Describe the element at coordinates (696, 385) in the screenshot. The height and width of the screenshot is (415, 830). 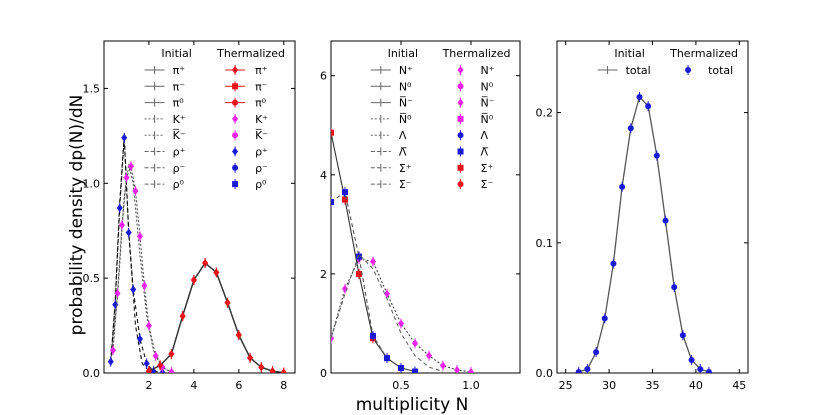
I see `x-tick-label: 40` at that location.